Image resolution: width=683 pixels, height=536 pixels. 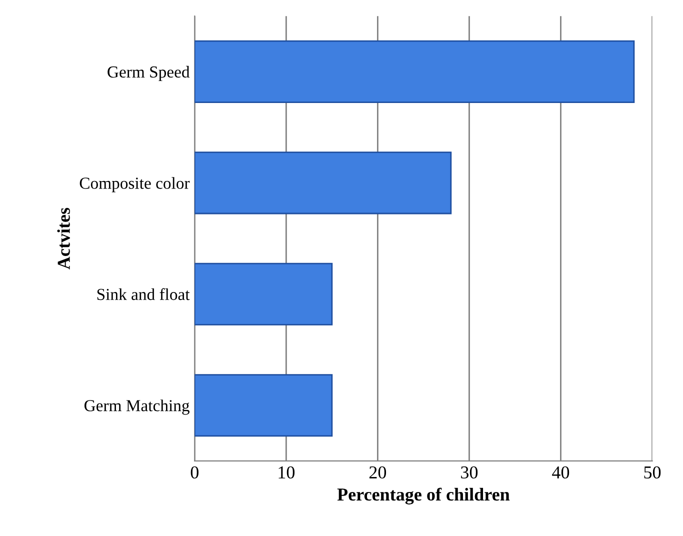 I want to click on x-tick-label: 40, so click(x=561, y=472).